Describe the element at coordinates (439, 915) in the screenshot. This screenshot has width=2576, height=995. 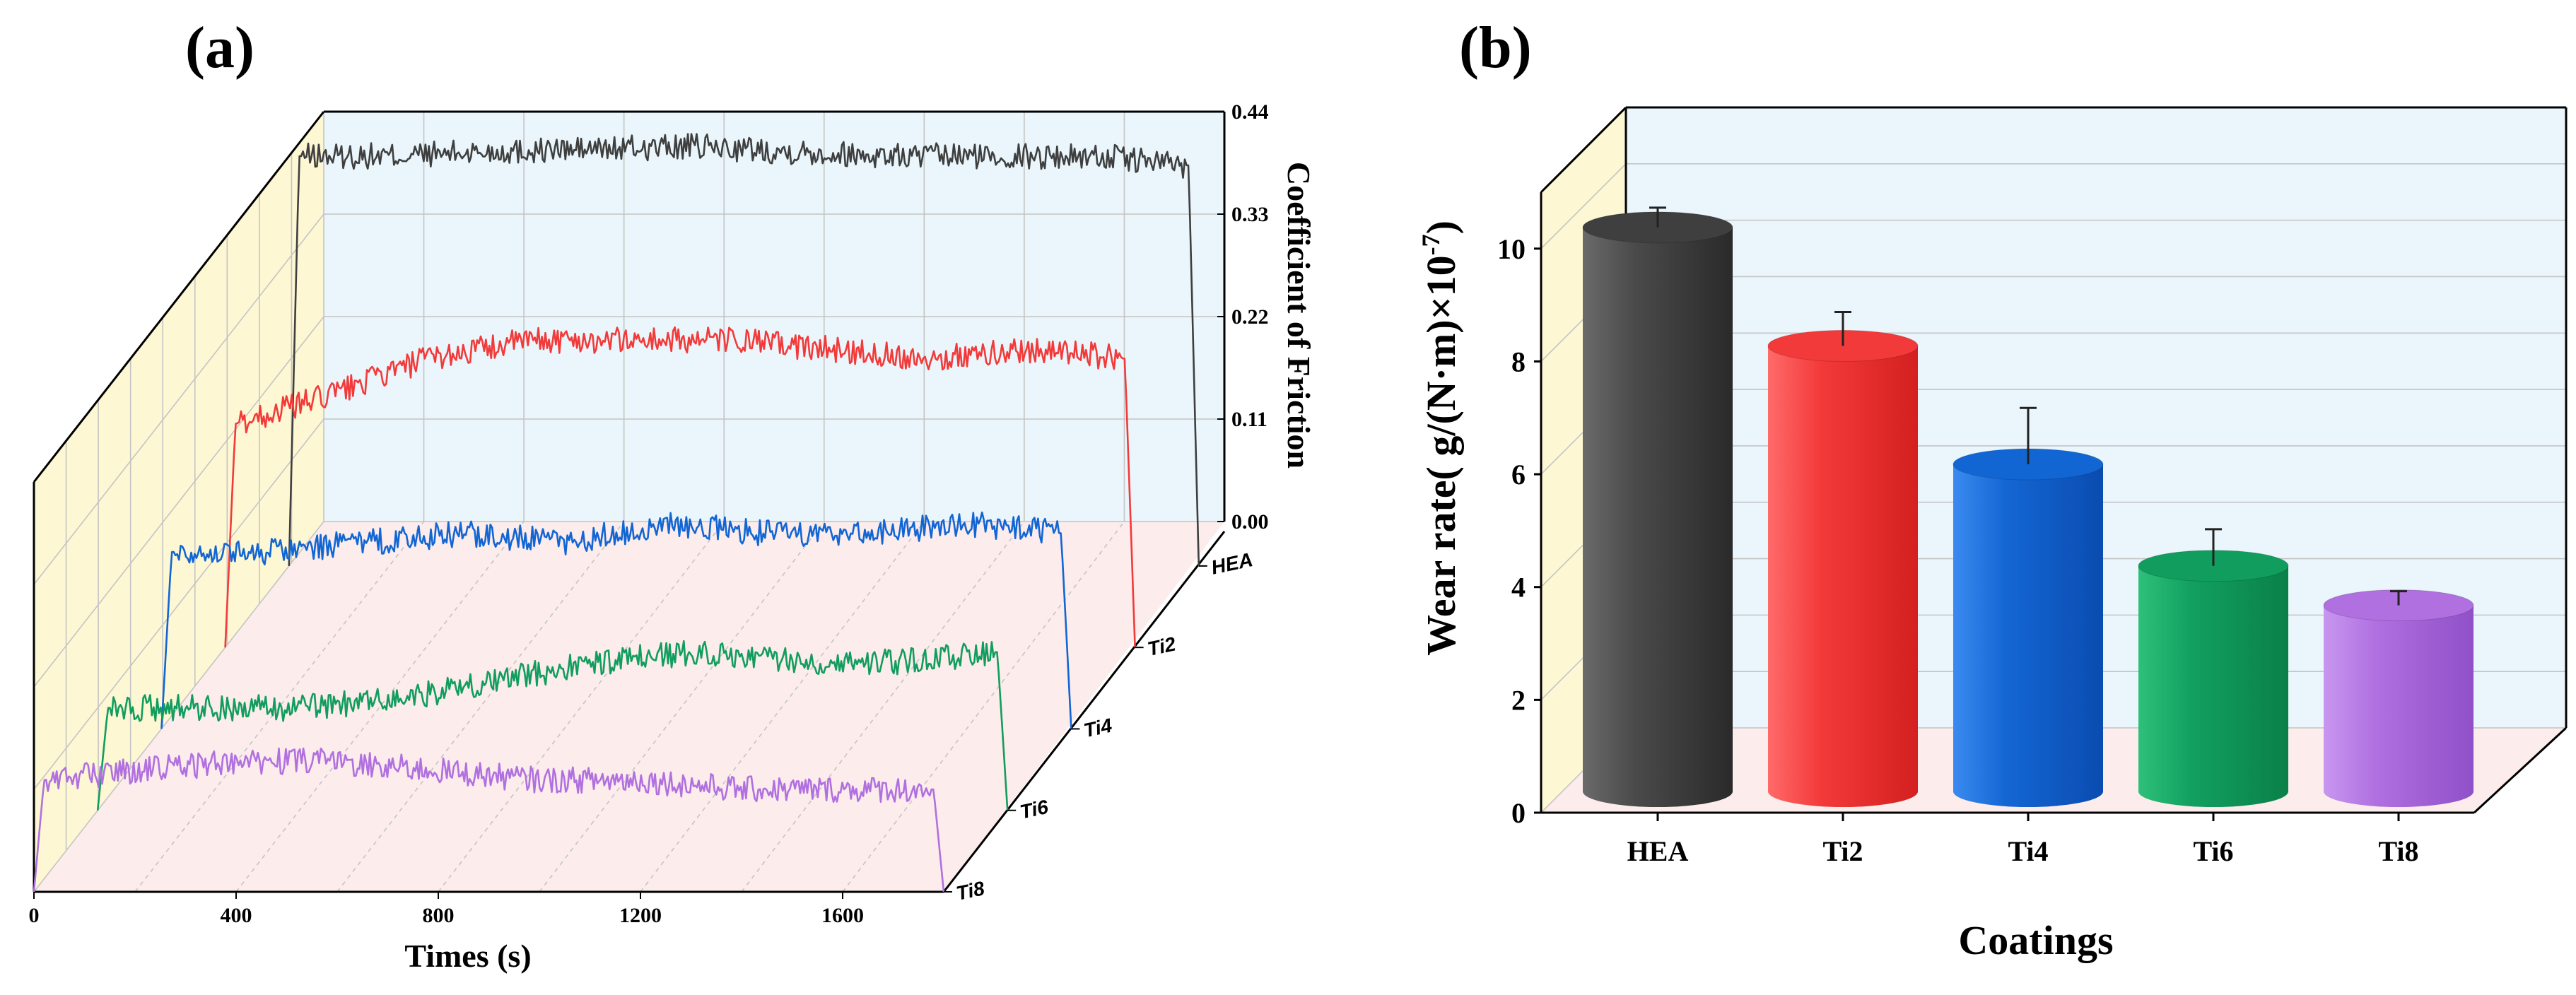
I see `x-tick-label: 800` at that location.